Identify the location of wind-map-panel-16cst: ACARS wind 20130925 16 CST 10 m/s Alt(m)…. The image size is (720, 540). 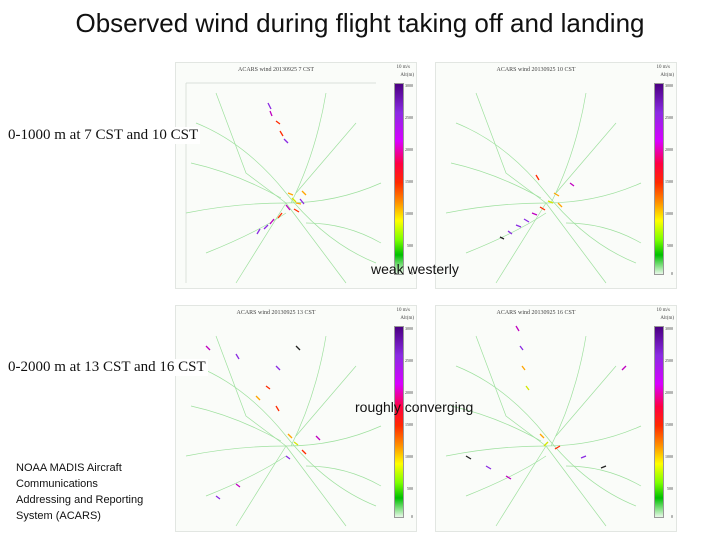
(556, 418).